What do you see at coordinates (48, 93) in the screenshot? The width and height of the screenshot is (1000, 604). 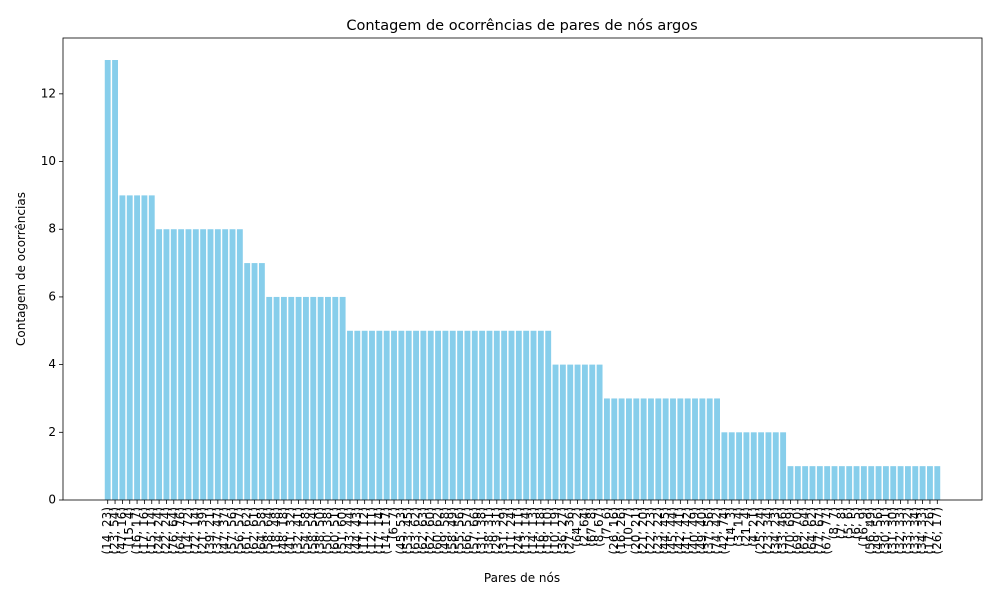 I see `y-tick-label: 12` at bounding box center [48, 93].